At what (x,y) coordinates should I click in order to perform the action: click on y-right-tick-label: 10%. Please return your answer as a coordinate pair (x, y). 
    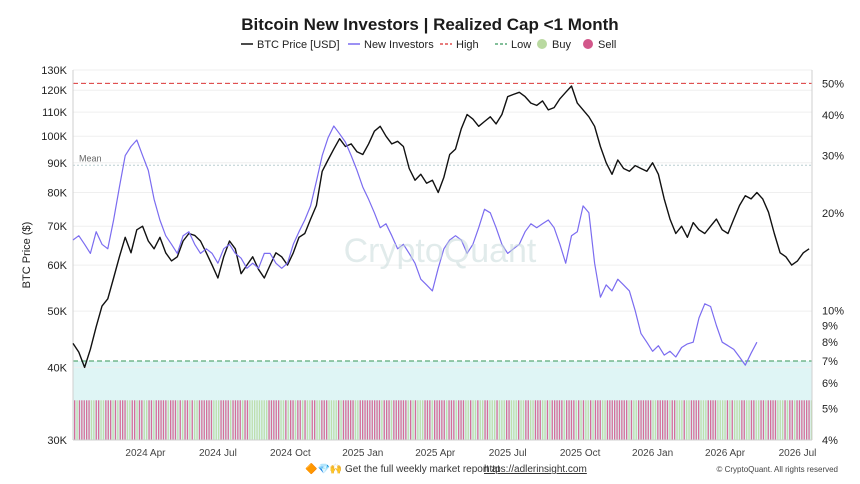
    Looking at the image, I should click on (833, 312).